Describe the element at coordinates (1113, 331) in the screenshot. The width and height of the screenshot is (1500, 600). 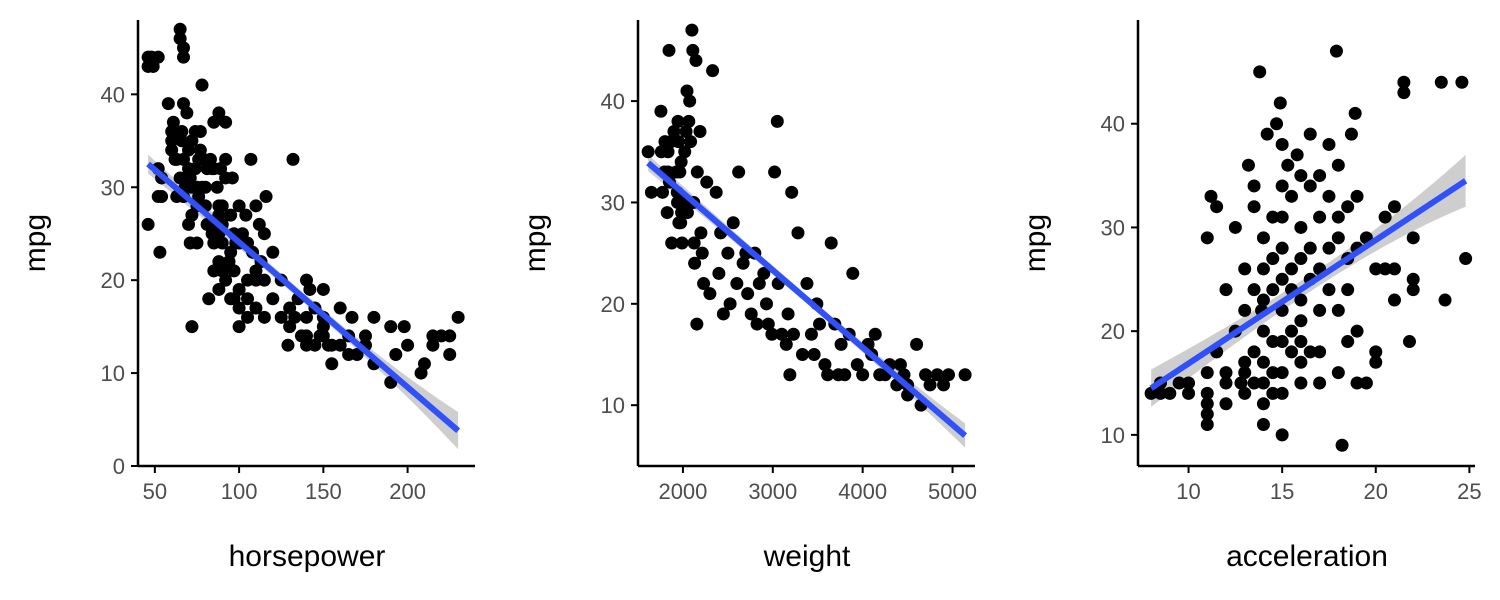
I see `y-tick-label: 20` at that location.